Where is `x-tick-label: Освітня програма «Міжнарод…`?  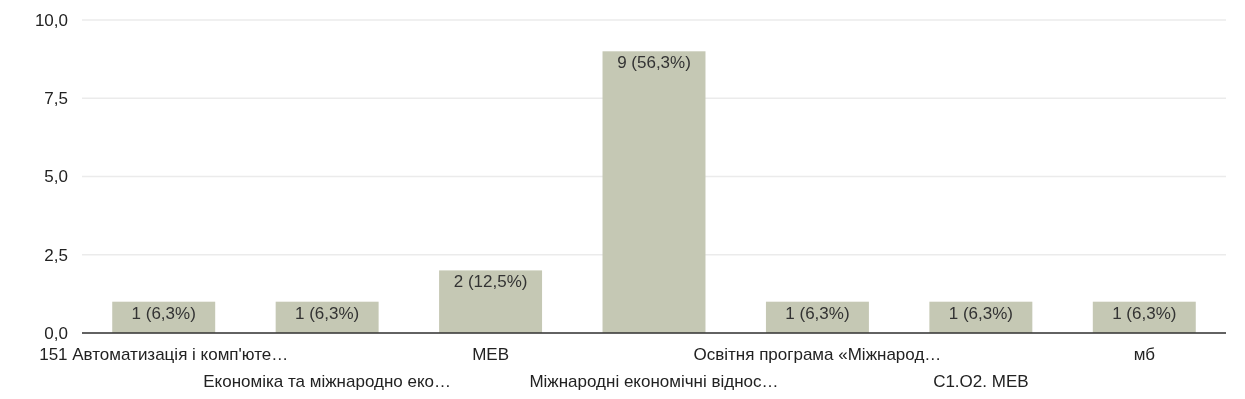 x-tick-label: Освітня програма «Міжнарод… is located at coordinates (817, 354).